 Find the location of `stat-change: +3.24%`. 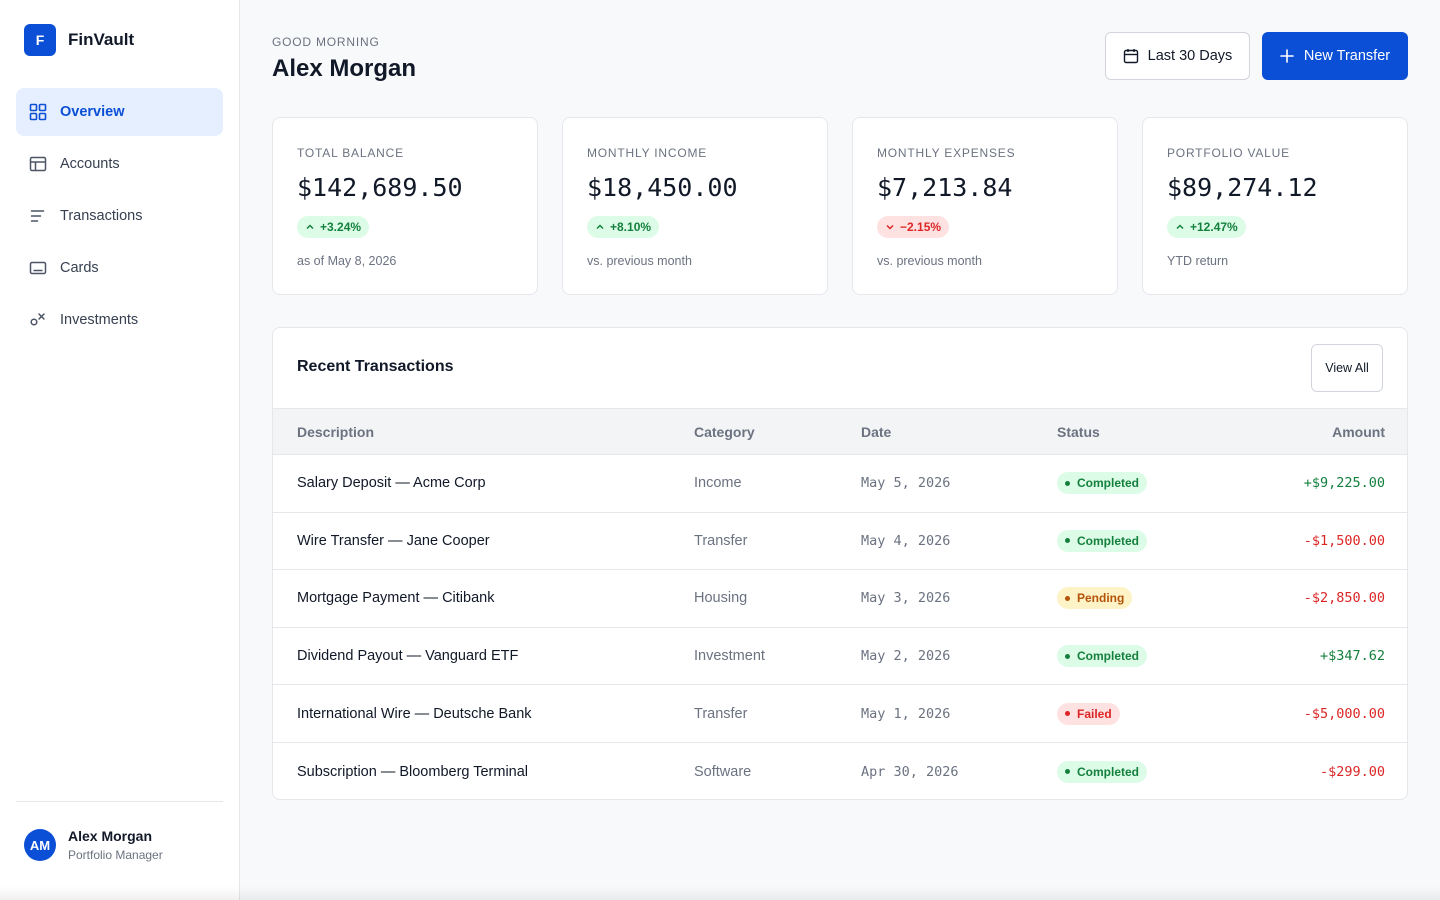

stat-change: +3.24% is located at coordinates (341, 227).